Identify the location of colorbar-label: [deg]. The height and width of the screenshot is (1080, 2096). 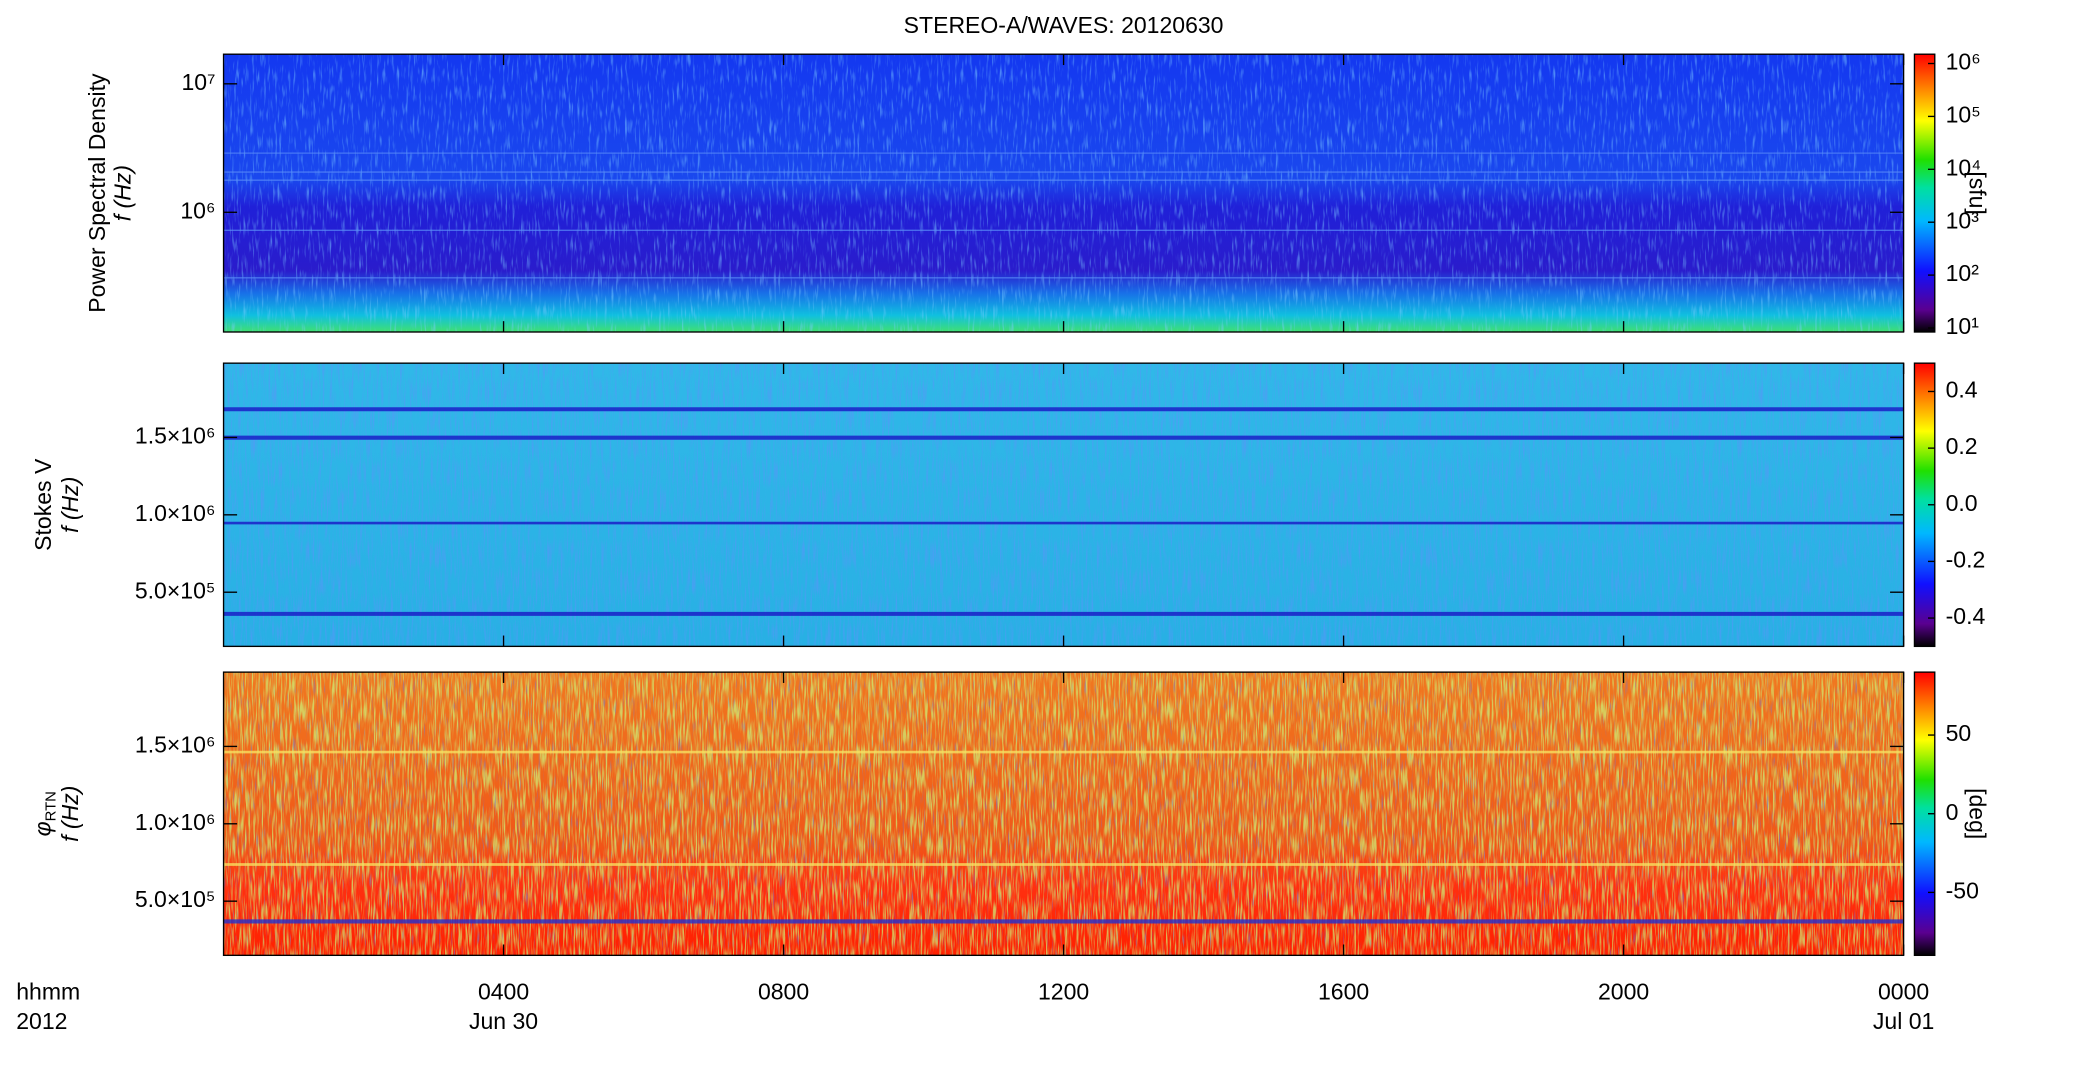
(1977, 813).